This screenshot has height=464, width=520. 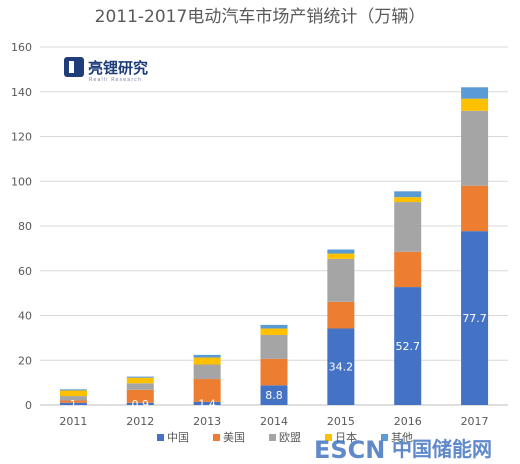 I want to click on data-label: 77.7, so click(x=474, y=318).